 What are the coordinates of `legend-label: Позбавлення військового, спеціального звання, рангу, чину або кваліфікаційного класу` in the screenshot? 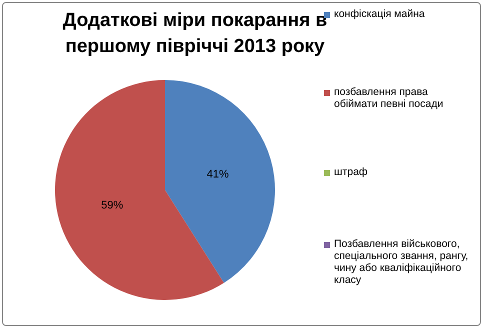 It's located at (402, 262).